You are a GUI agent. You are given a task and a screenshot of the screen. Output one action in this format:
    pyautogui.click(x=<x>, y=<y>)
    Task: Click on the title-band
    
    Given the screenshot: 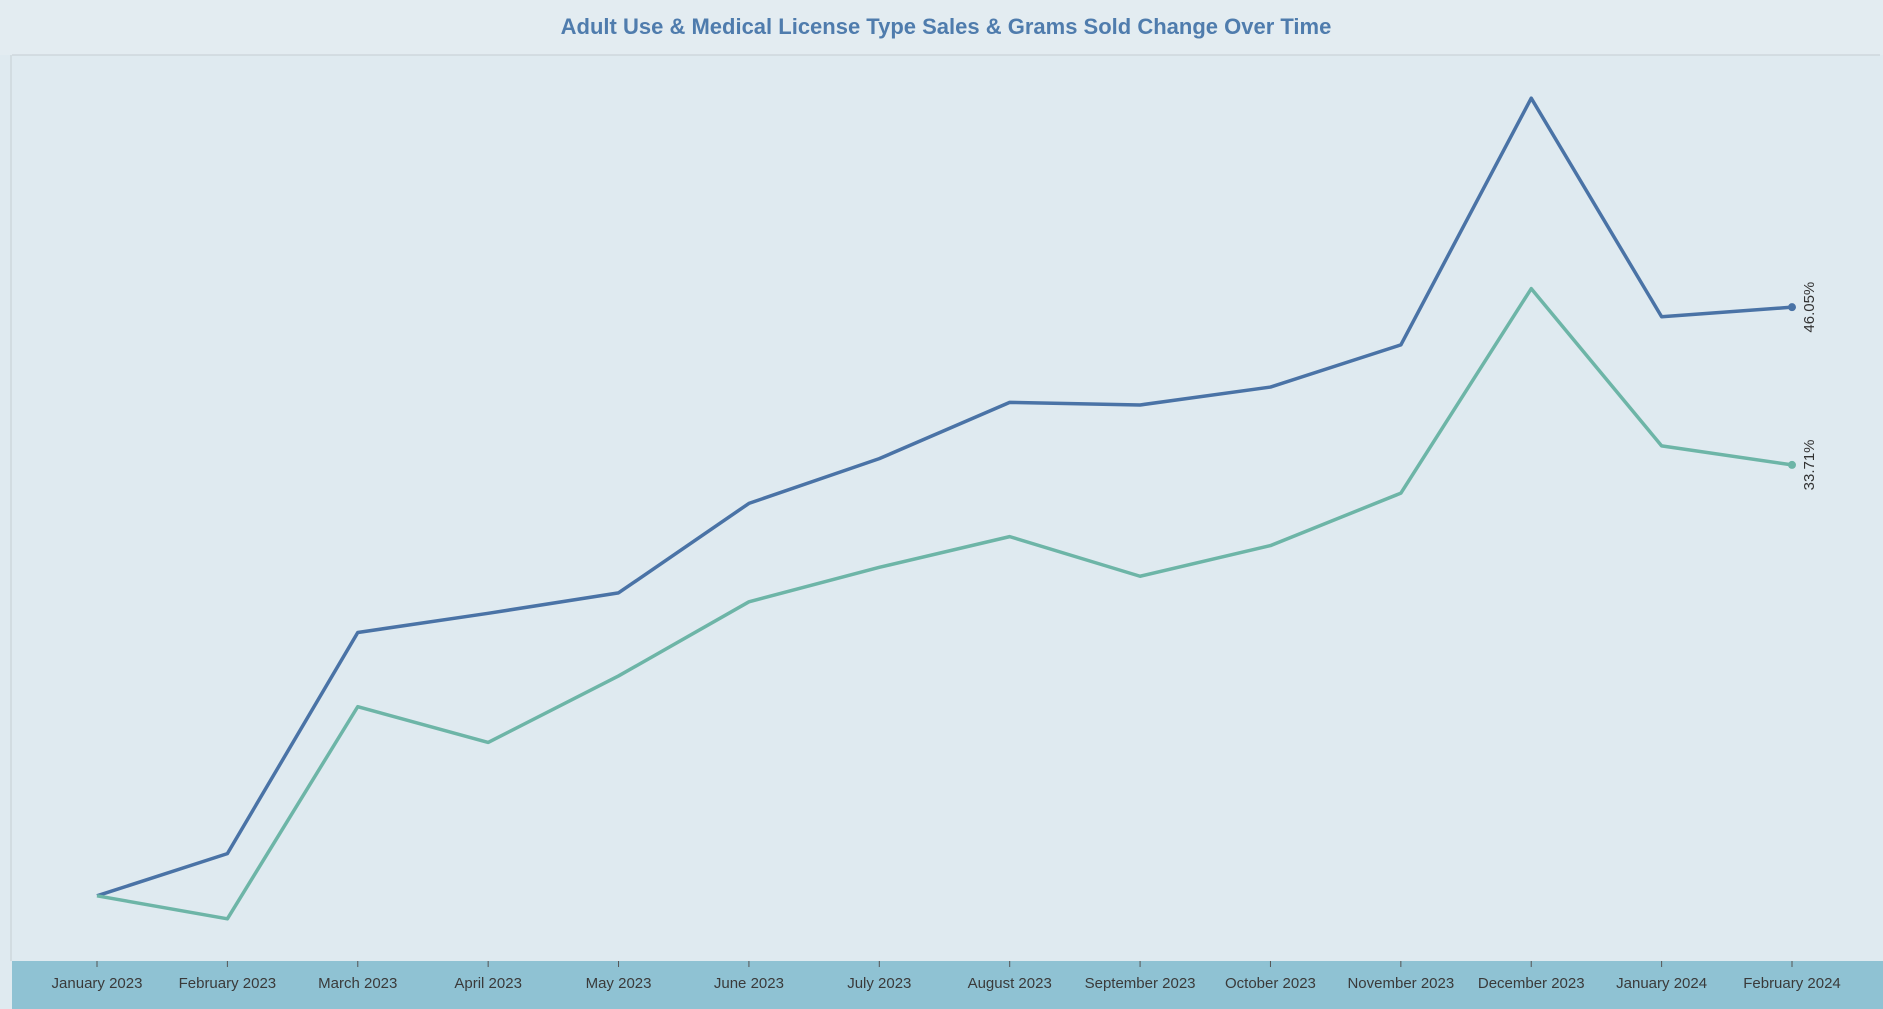 What is the action you would take?
    pyautogui.click(x=941, y=27)
    